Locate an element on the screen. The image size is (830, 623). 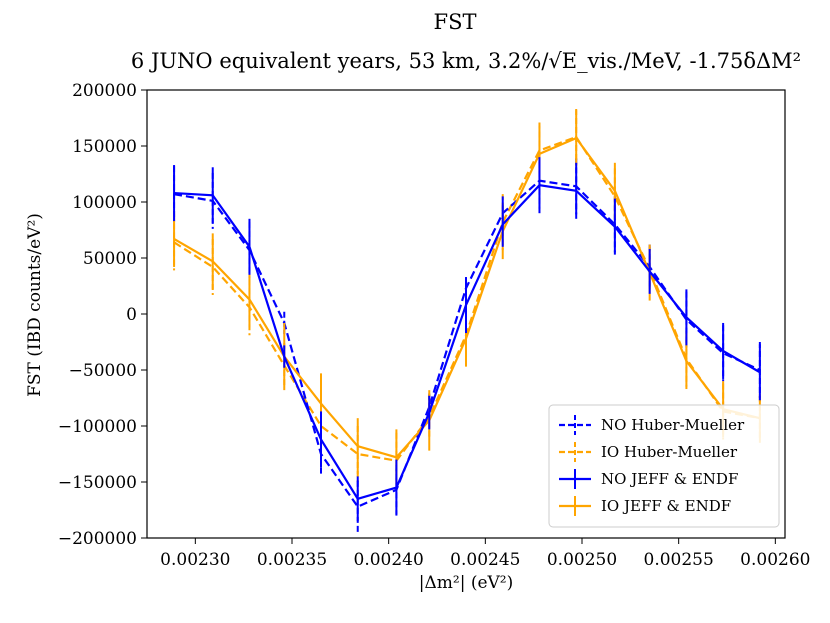
legend-item: NO JEFF & ENDF is located at coordinates (648, 479).